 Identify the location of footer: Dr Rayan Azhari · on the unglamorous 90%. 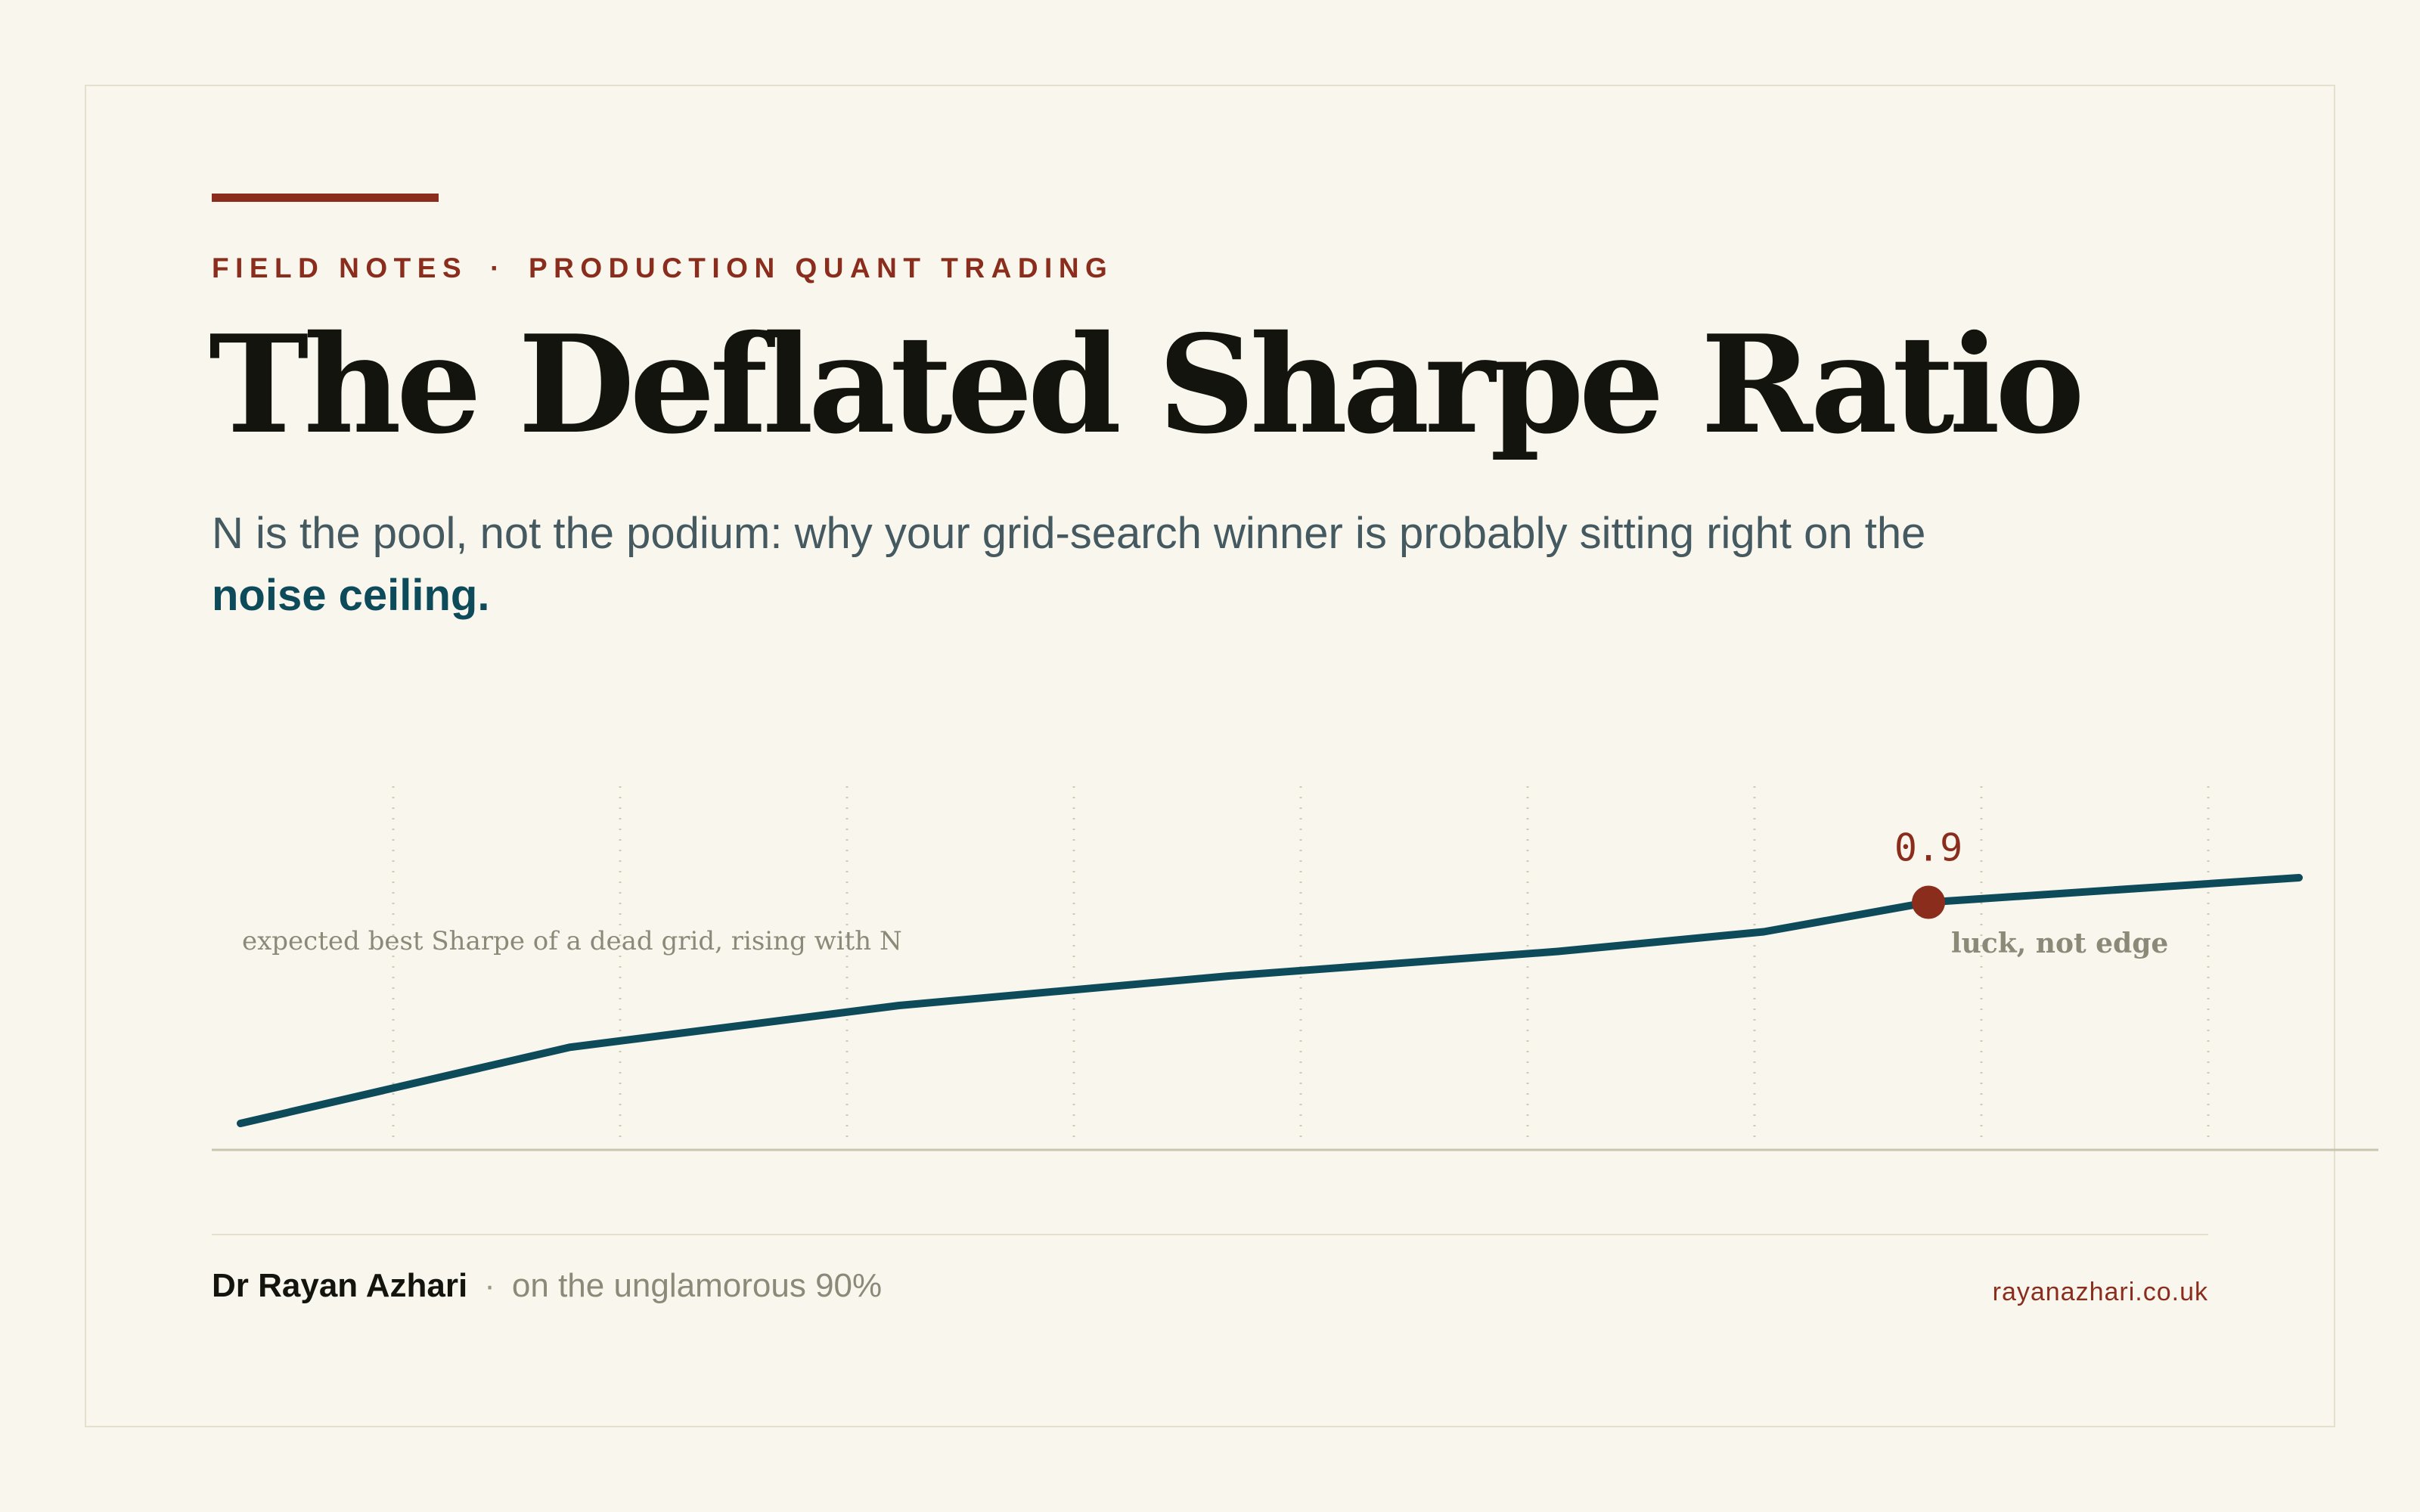
(547, 1286).